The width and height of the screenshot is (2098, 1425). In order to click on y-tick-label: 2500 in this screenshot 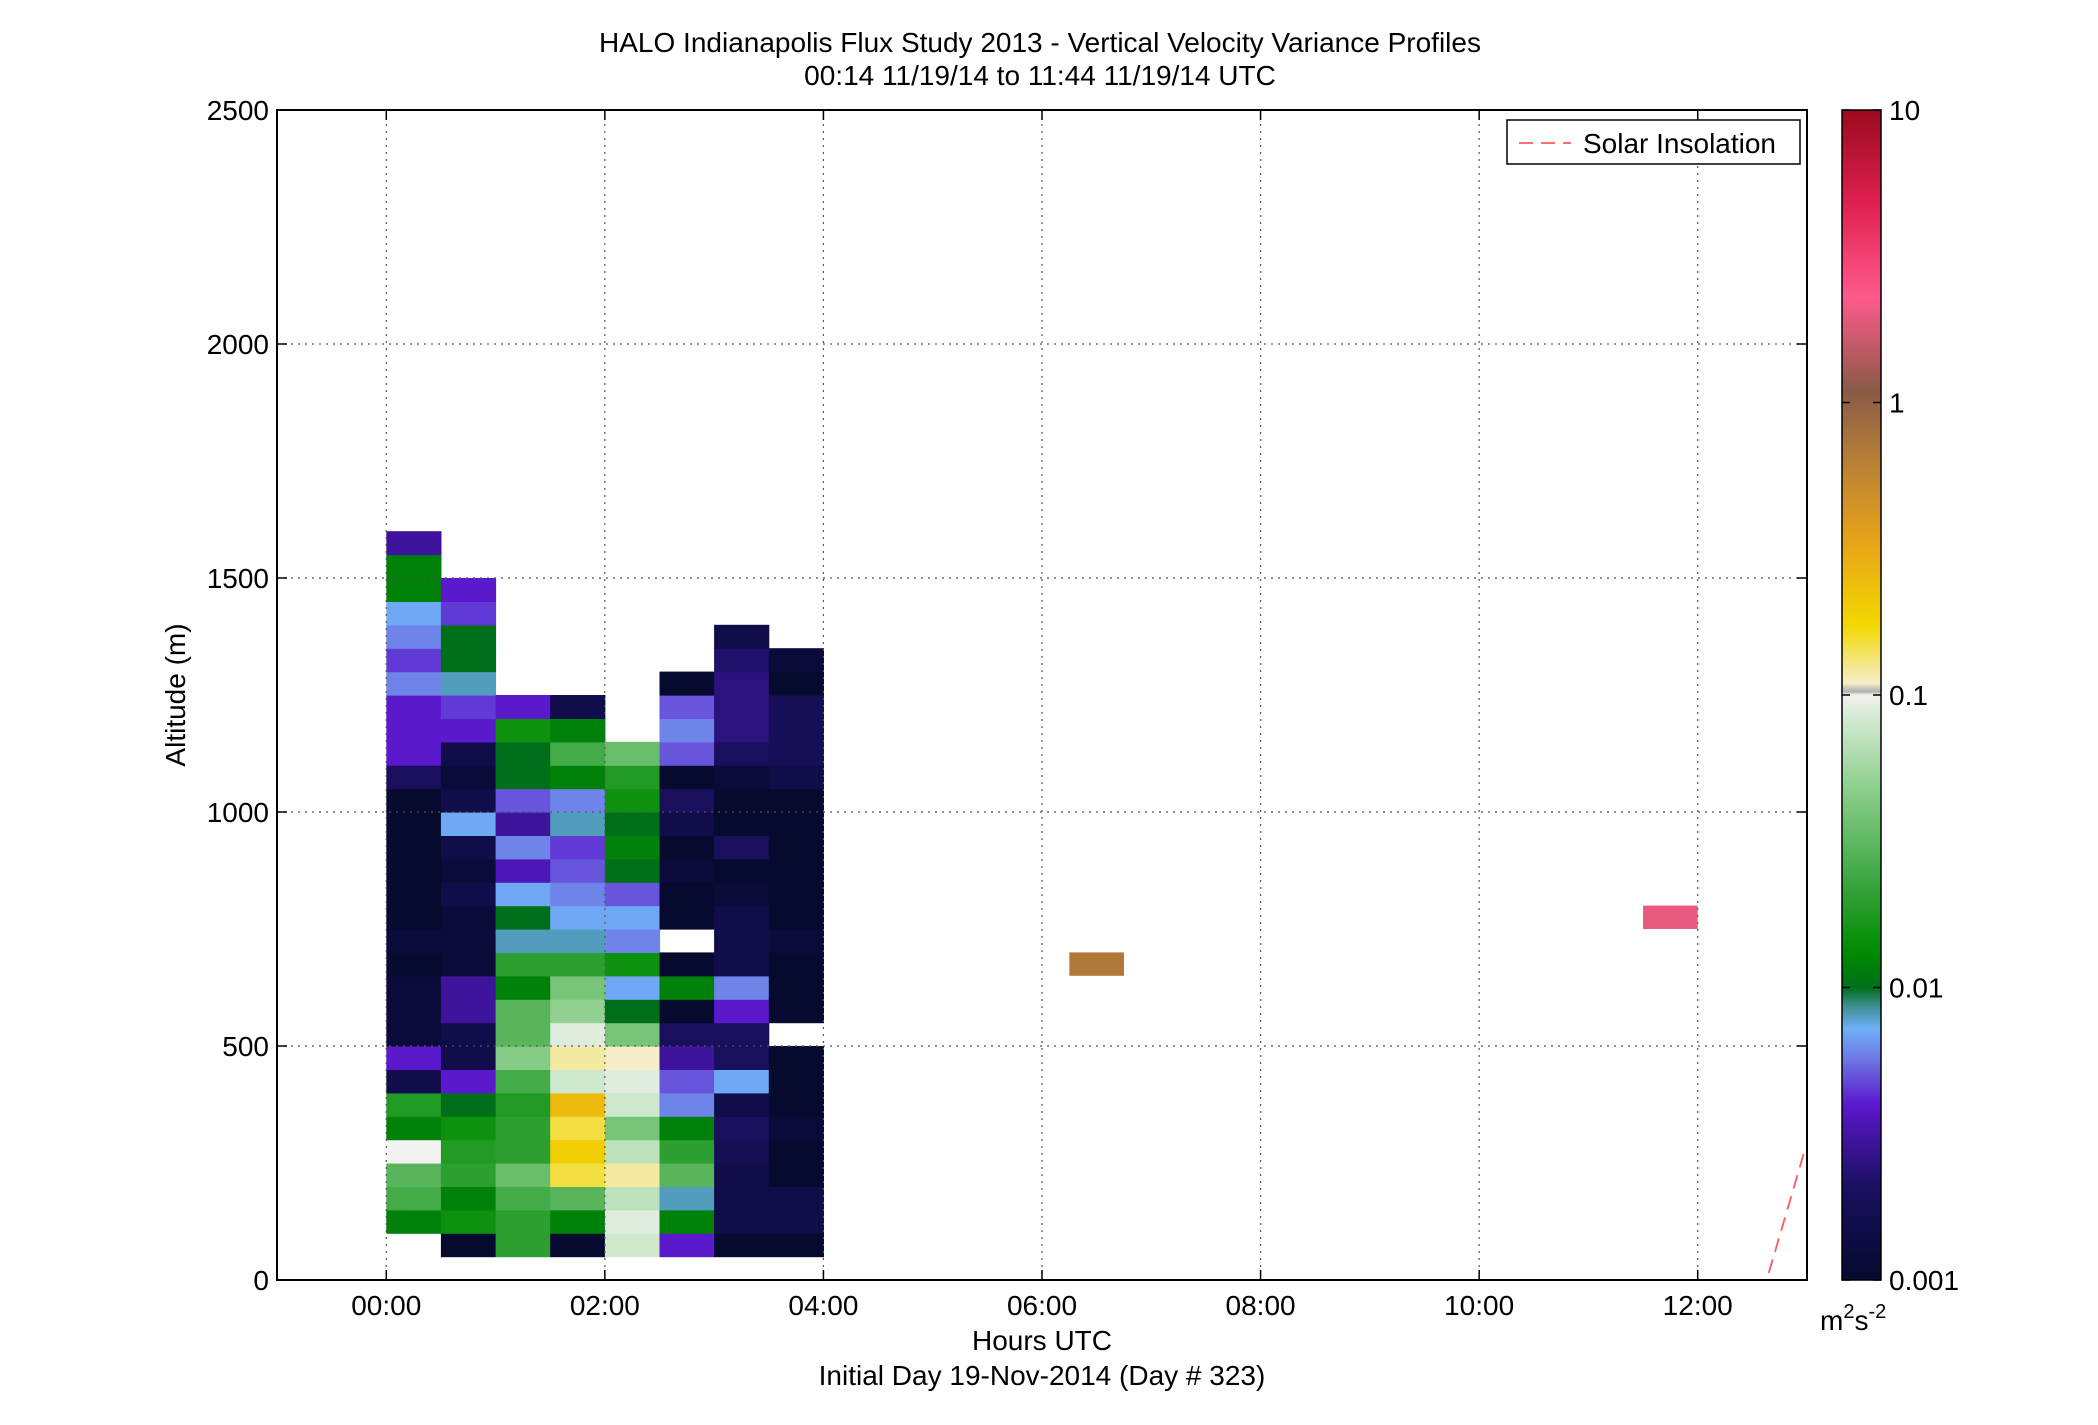, I will do `click(238, 110)`.